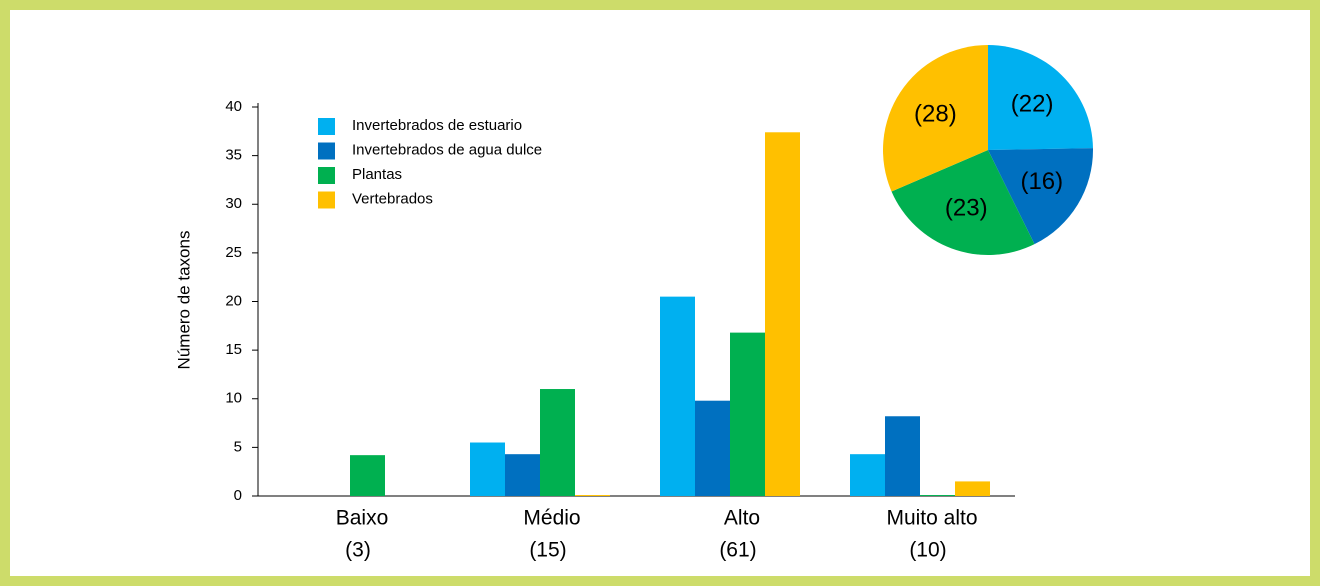 This screenshot has height=586, width=1320. Describe the element at coordinates (392, 198) in the screenshot. I see `legend-label: Vertebrados` at that location.